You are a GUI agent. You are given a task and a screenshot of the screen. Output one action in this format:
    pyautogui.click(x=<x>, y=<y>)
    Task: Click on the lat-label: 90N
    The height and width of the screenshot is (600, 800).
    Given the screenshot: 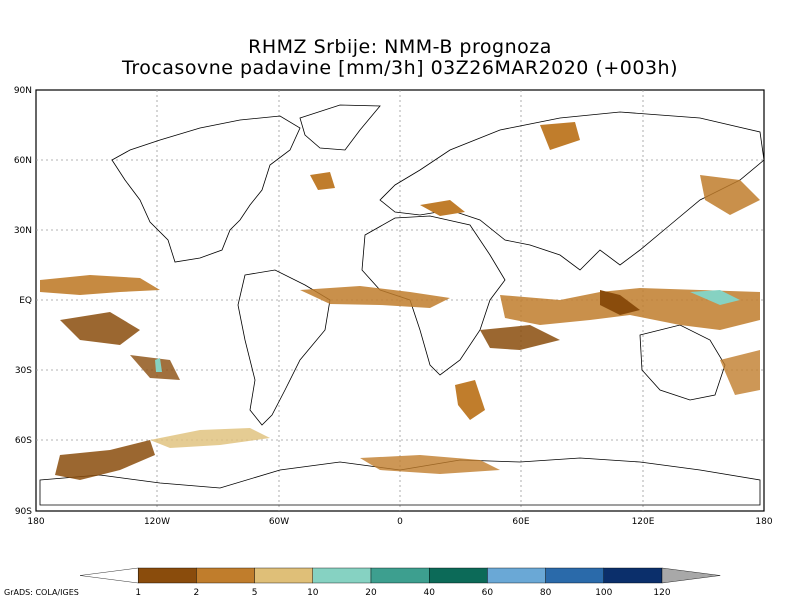 What is the action you would take?
    pyautogui.click(x=23, y=91)
    